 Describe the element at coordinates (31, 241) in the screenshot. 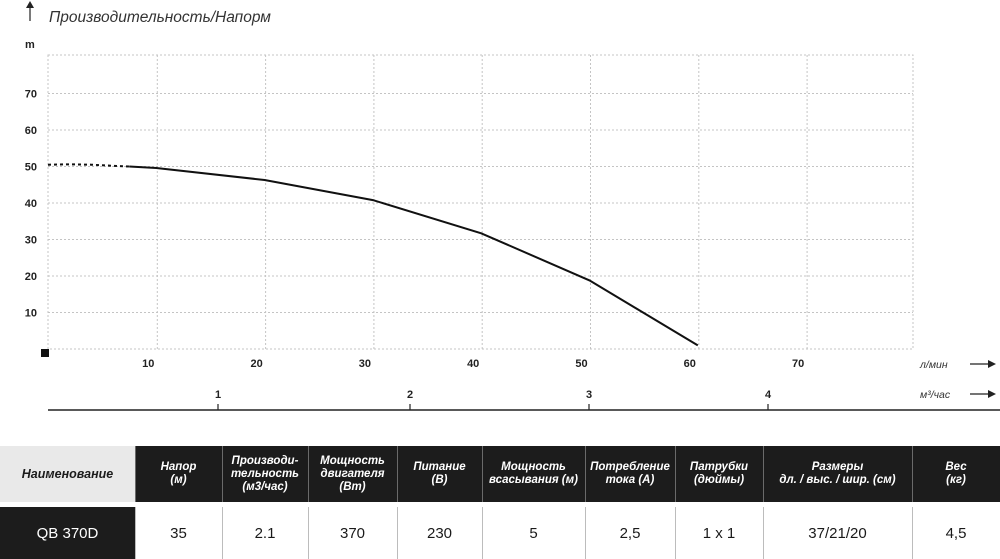

I see `y-tick-label: 30` at that location.